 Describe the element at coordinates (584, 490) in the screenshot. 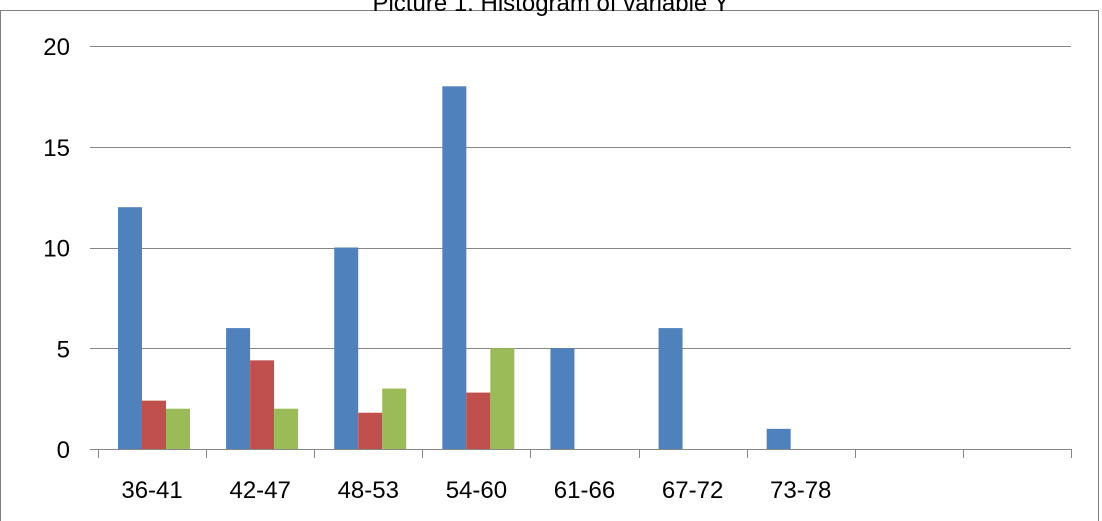

I see `x-tick-label: 61-66` at that location.